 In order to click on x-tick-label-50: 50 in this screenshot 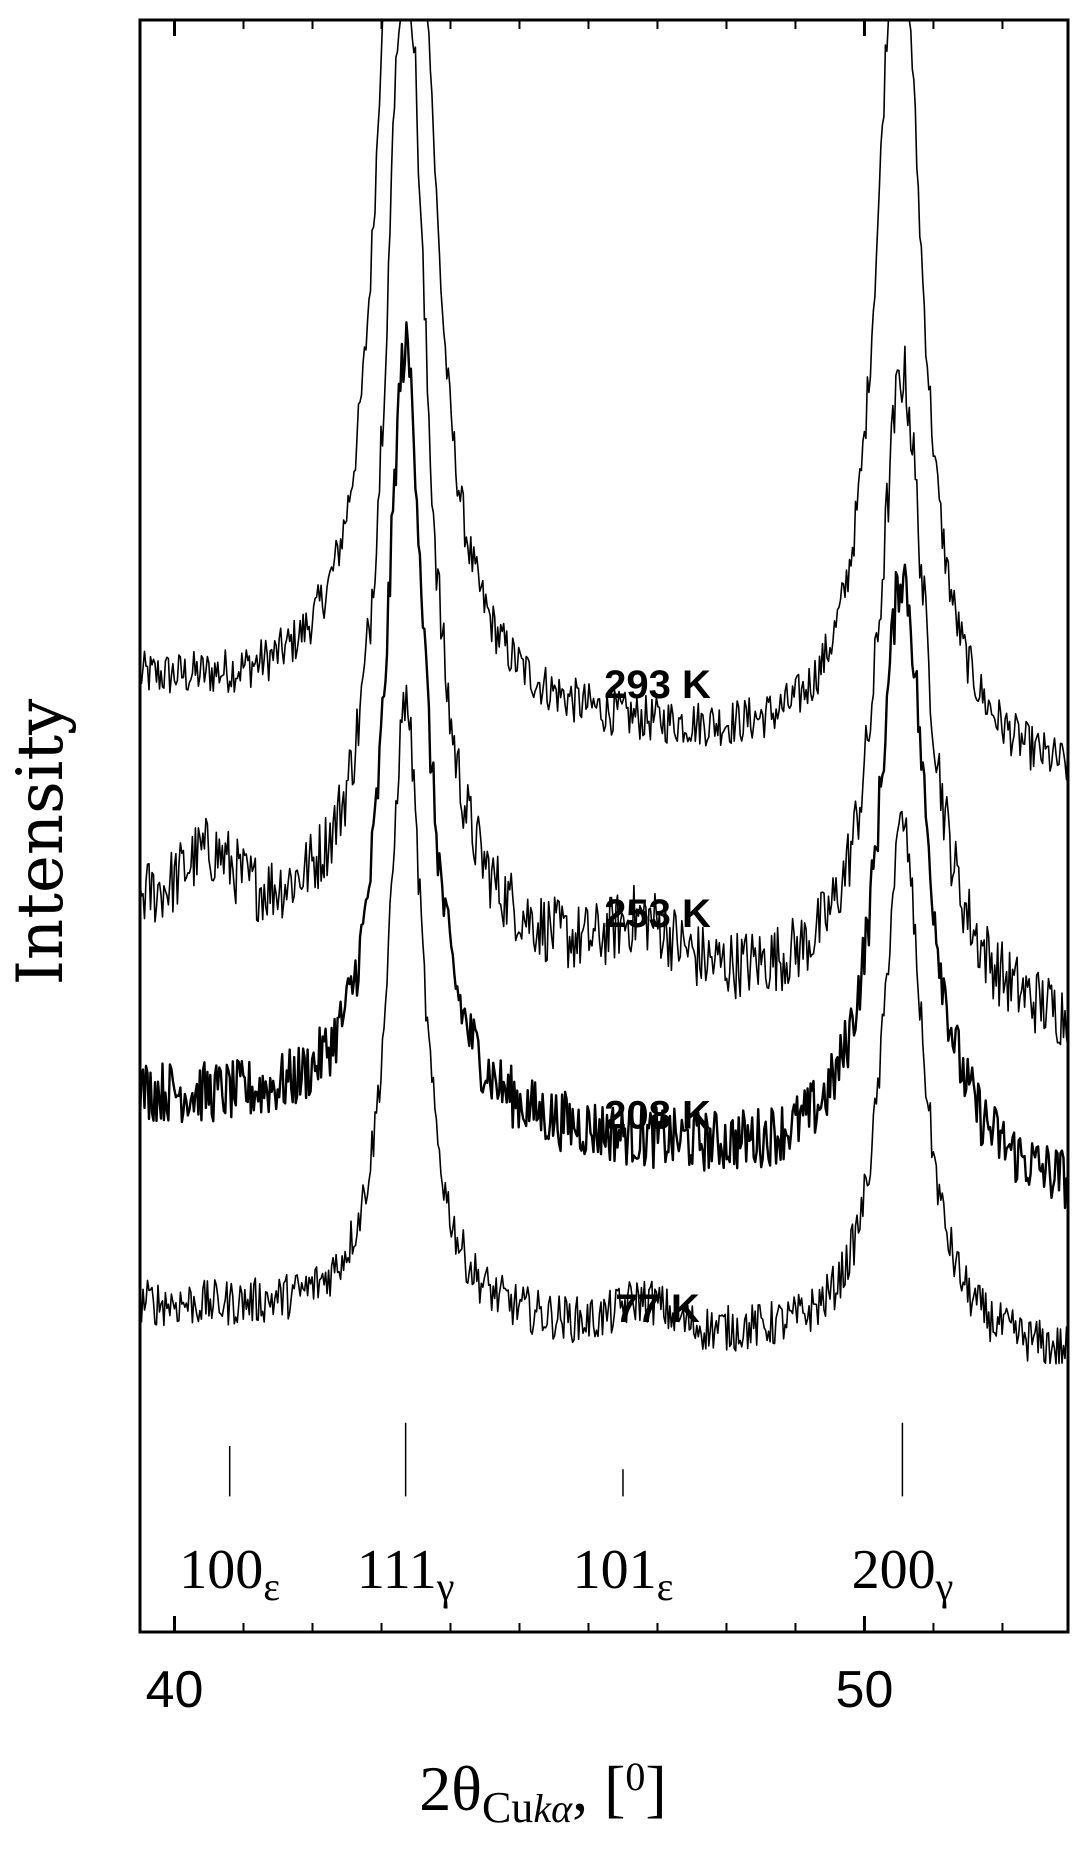, I will do `click(865, 1690)`.